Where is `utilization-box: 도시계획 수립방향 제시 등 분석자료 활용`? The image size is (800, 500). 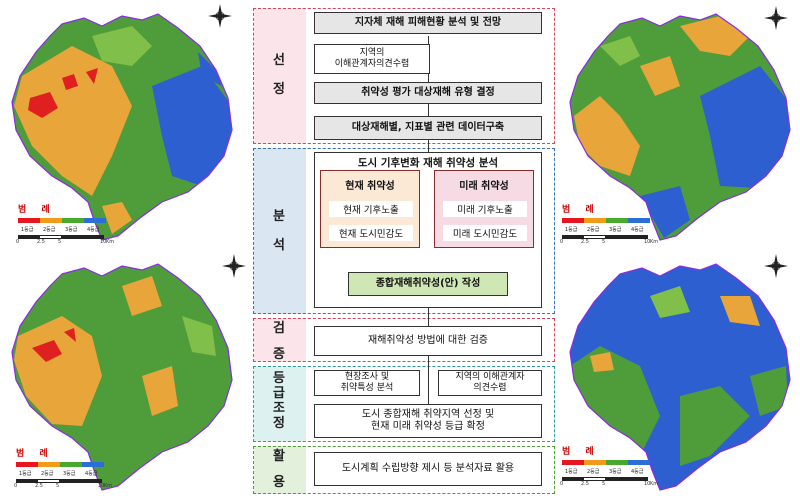 utilization-box: 도시계획 수립방향 제시 등 분석자료 활용 is located at coordinates (428, 469).